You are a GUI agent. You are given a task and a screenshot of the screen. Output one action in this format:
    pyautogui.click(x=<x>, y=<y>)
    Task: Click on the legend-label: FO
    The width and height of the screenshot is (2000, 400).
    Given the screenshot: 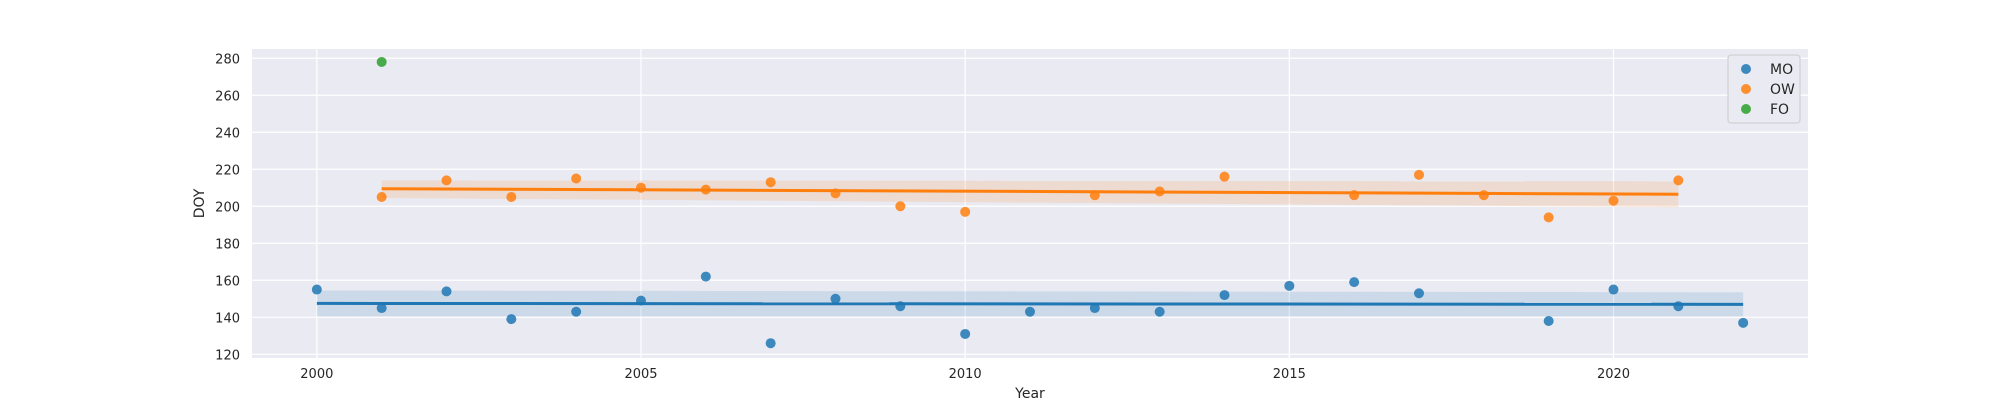 What is the action you would take?
    pyautogui.click(x=1779, y=110)
    